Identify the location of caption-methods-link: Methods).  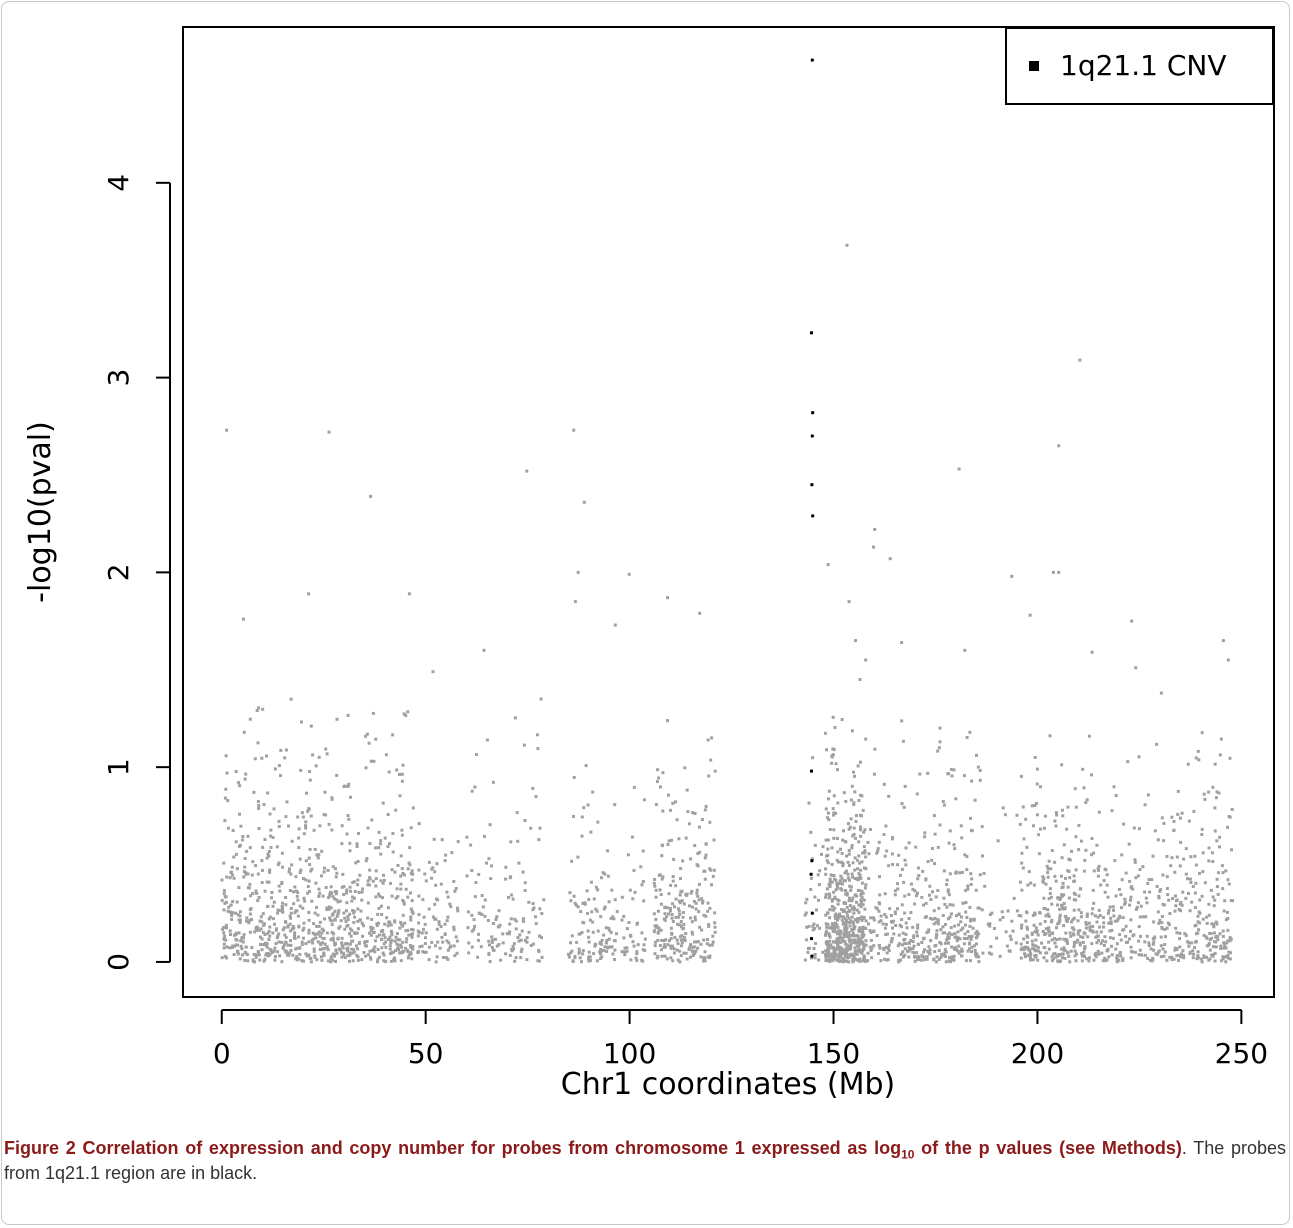
(1141, 1148).